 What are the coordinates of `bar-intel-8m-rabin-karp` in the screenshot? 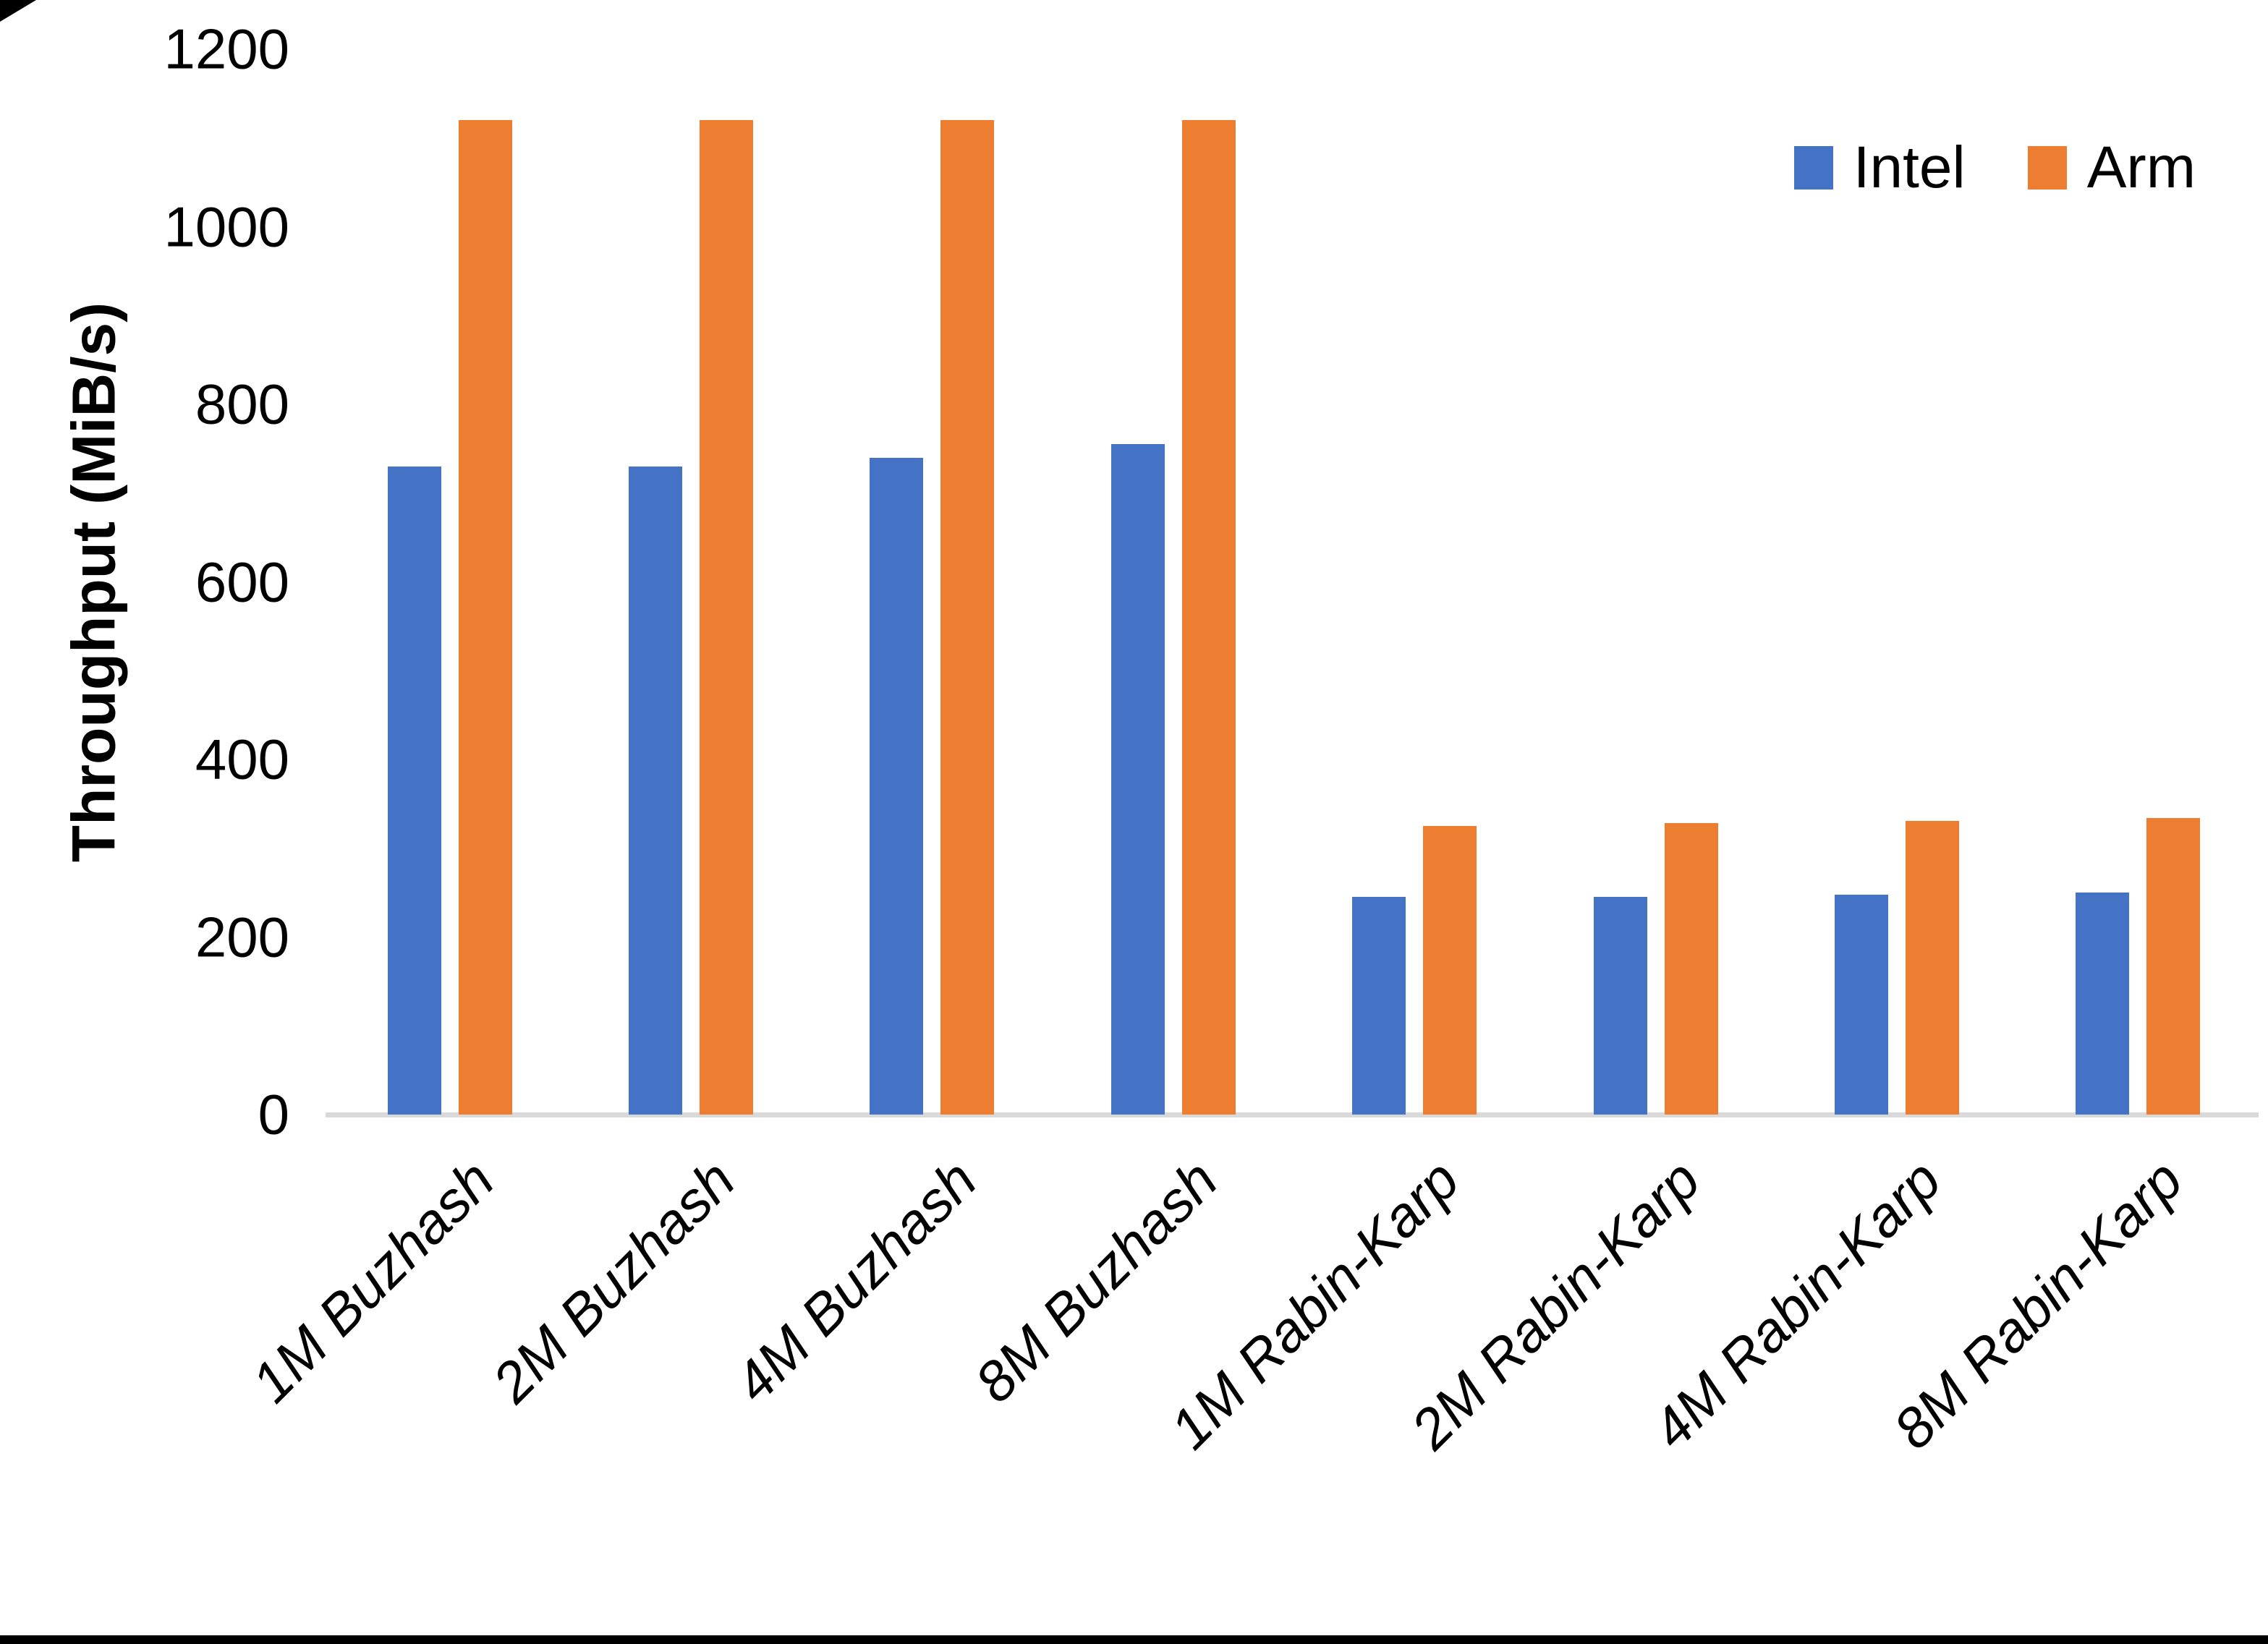 It's located at (2103, 1004).